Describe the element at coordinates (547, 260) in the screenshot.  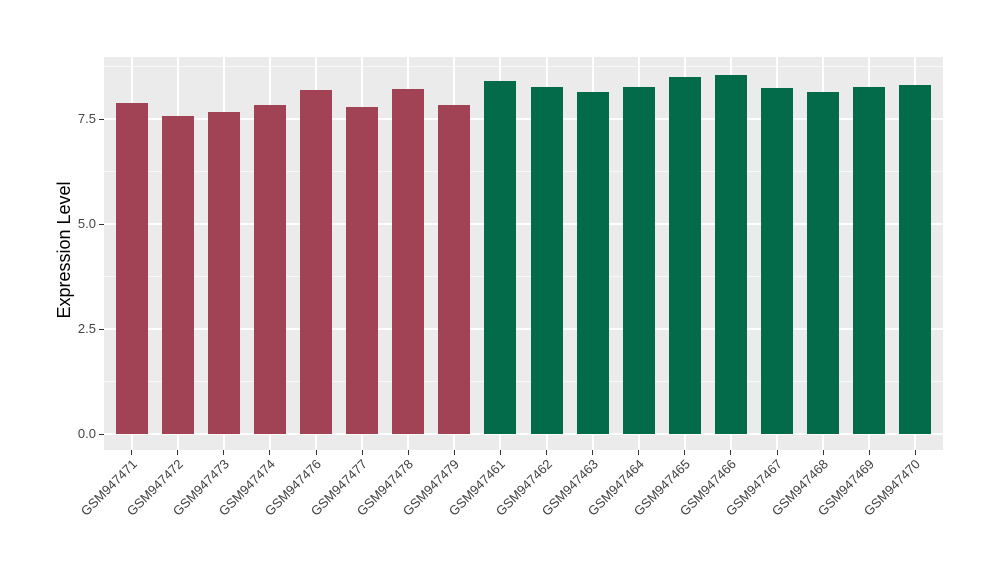
I see `bar-GSM947462` at that location.